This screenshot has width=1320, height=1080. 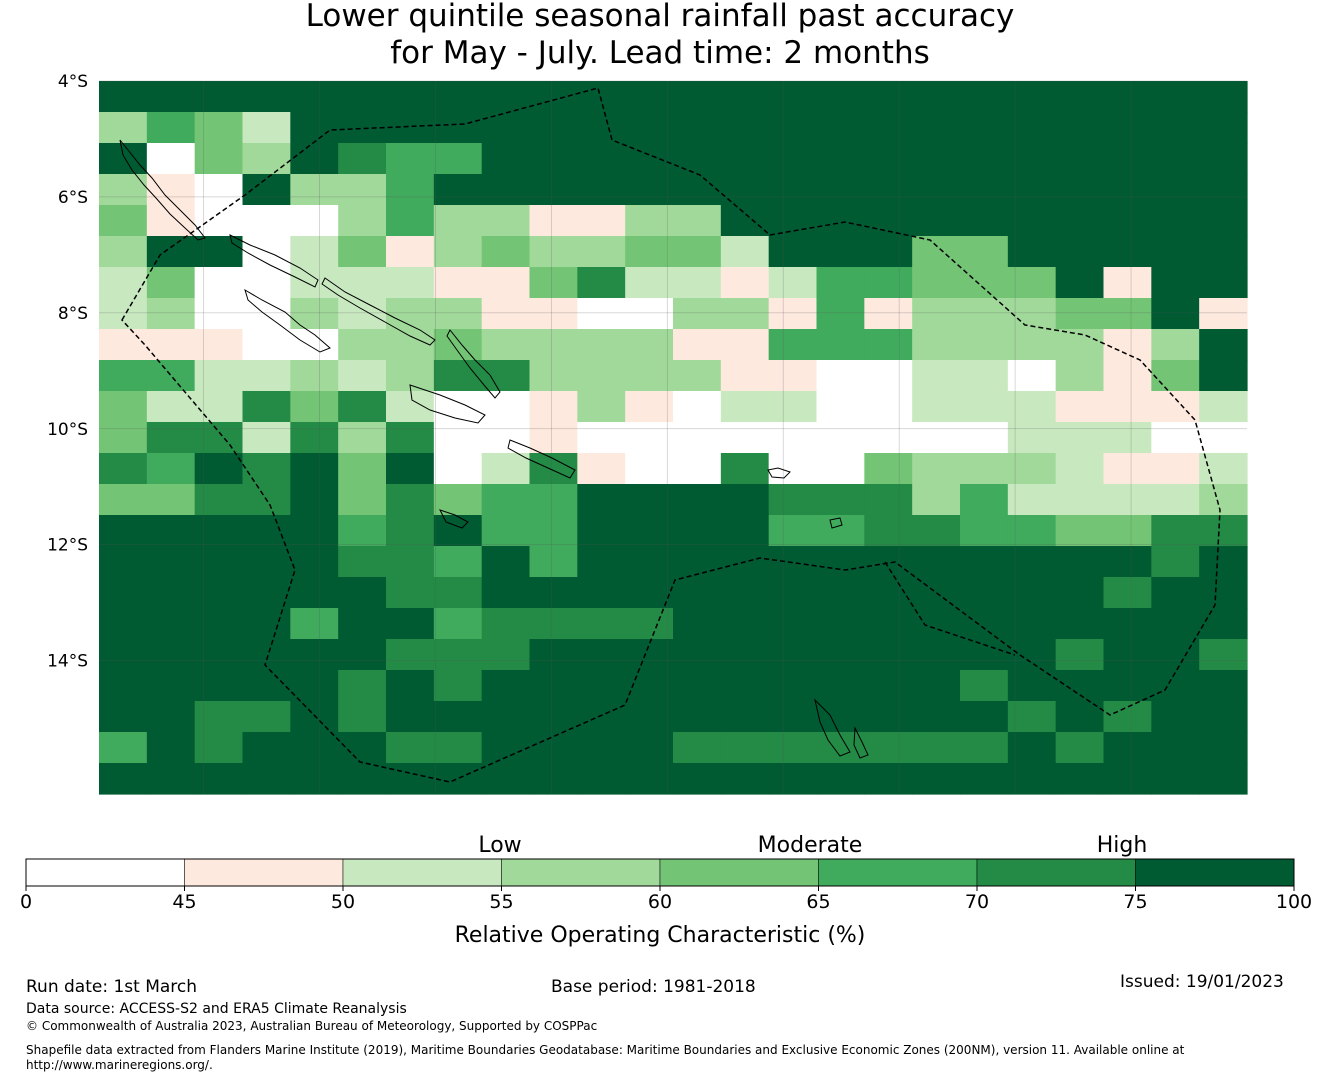 I want to click on run-date: Run date: 1st March, so click(x=112, y=987).